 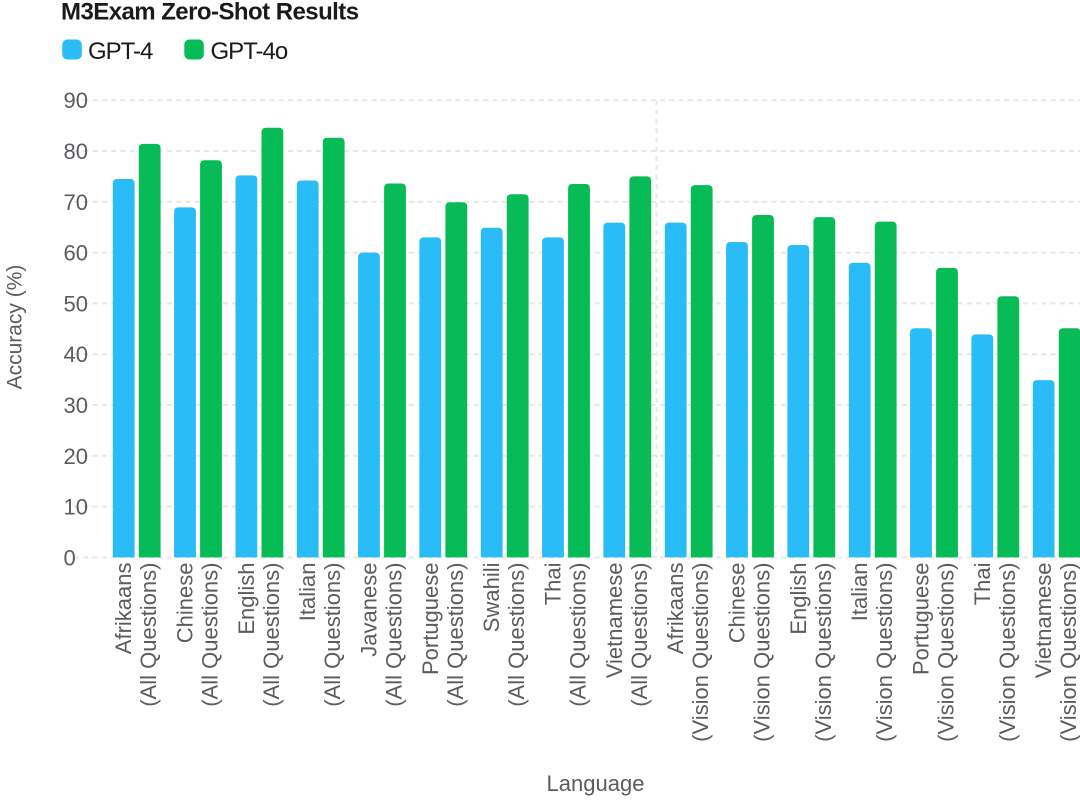 I want to click on svg-text: English(All Questions), so click(x=259, y=635).